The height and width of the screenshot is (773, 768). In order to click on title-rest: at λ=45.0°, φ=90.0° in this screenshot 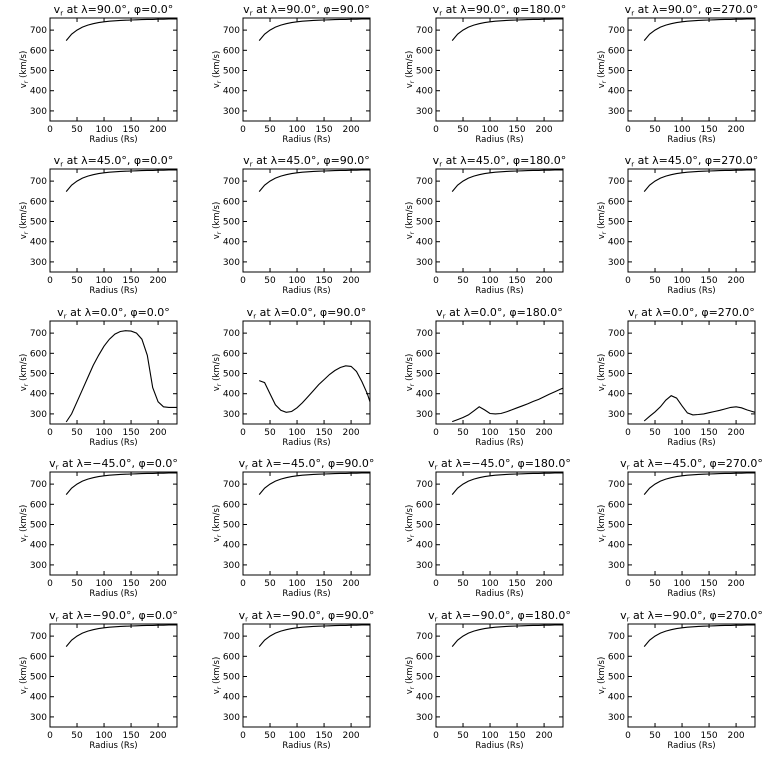, I will do `click(311, 160)`.